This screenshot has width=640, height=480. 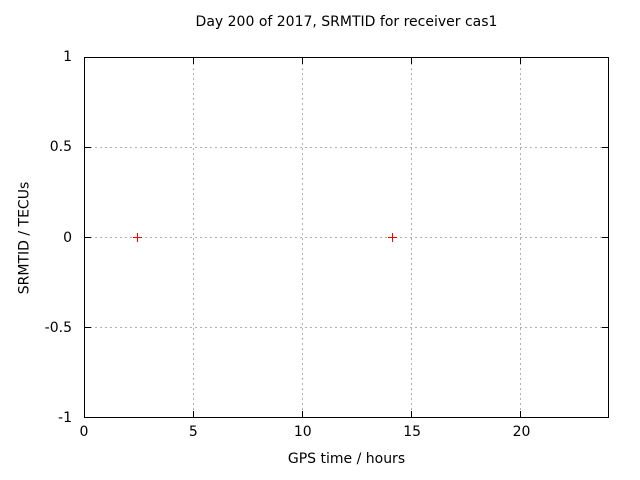 I want to click on y-tick-label: -1, so click(x=65, y=418).